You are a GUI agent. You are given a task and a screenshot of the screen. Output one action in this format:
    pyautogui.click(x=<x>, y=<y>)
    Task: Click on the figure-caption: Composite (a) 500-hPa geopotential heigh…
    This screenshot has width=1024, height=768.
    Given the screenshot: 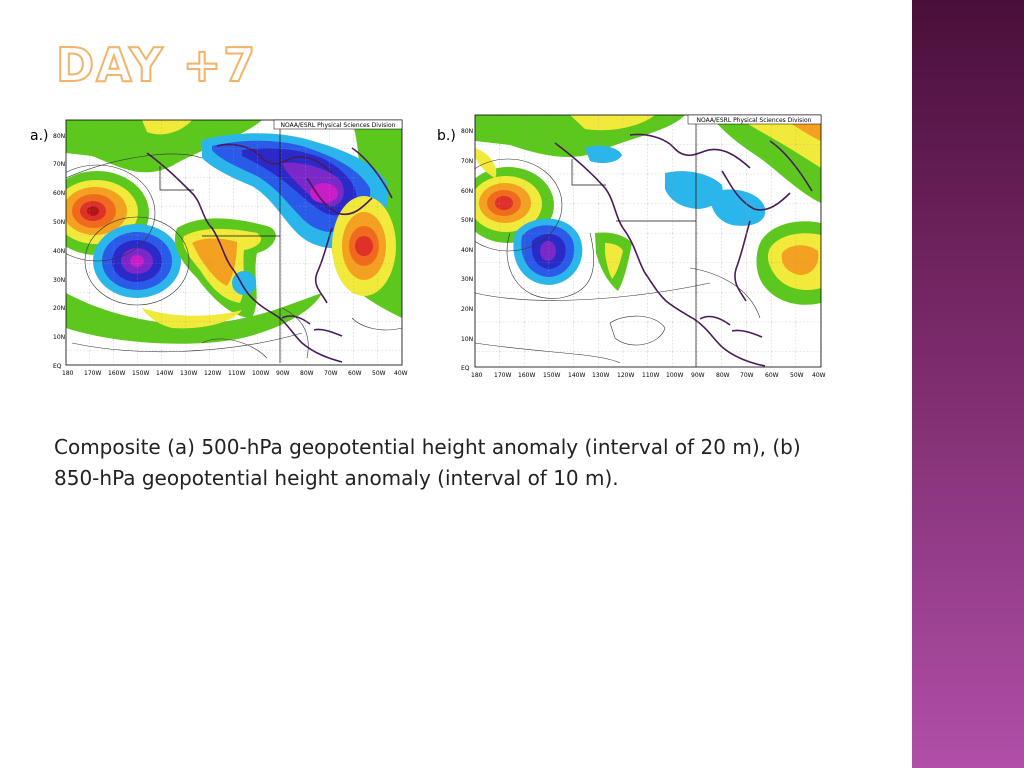 What is the action you would take?
    pyautogui.click(x=427, y=462)
    